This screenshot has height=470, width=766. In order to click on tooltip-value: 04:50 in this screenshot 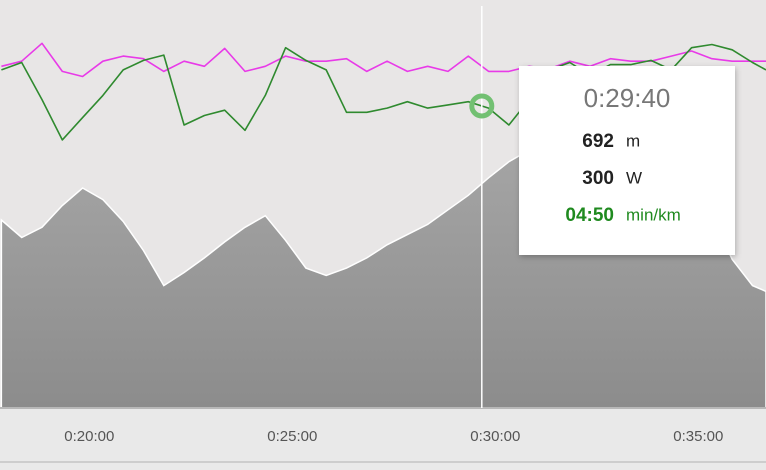, I will do `click(589, 215)`.